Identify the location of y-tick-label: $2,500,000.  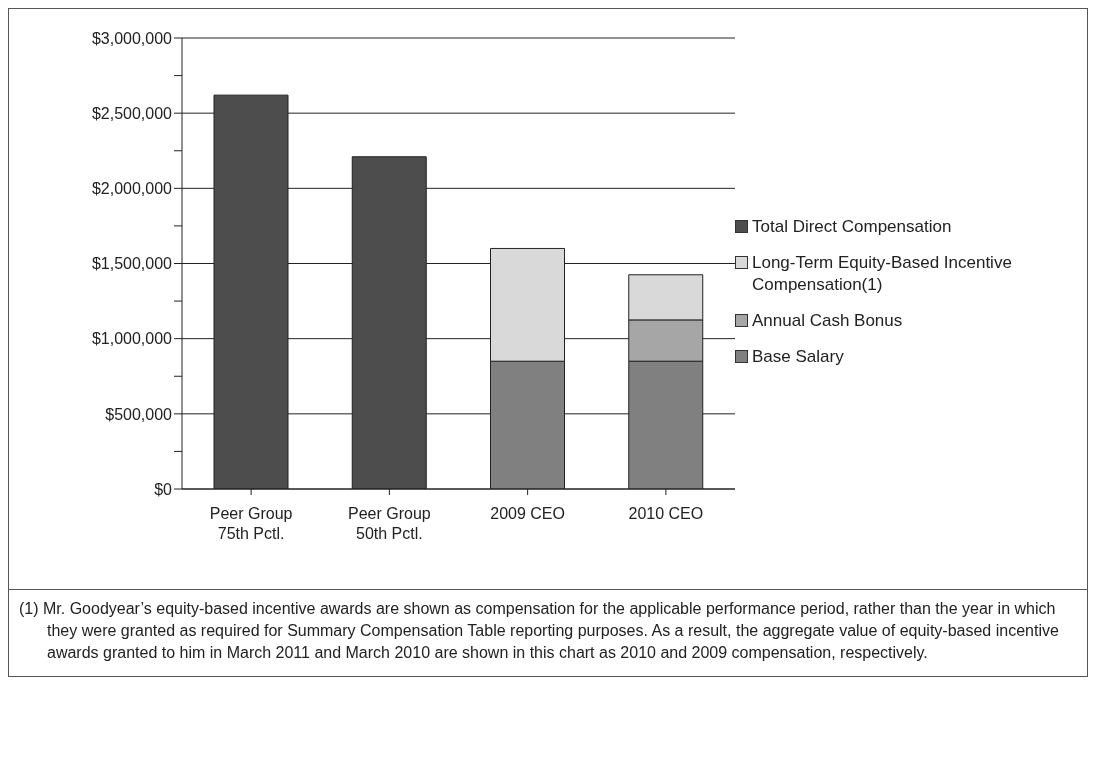
(132, 113).